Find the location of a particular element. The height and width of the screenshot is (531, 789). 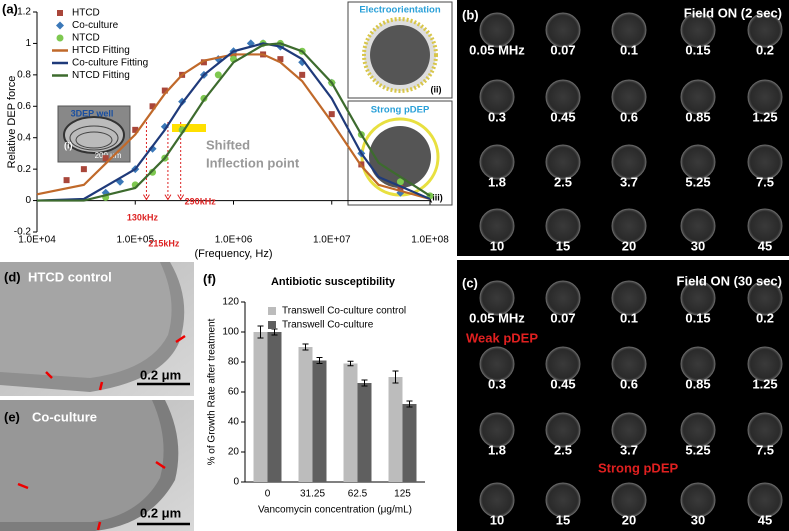

panel-label: (a) is located at coordinates (10, 8).